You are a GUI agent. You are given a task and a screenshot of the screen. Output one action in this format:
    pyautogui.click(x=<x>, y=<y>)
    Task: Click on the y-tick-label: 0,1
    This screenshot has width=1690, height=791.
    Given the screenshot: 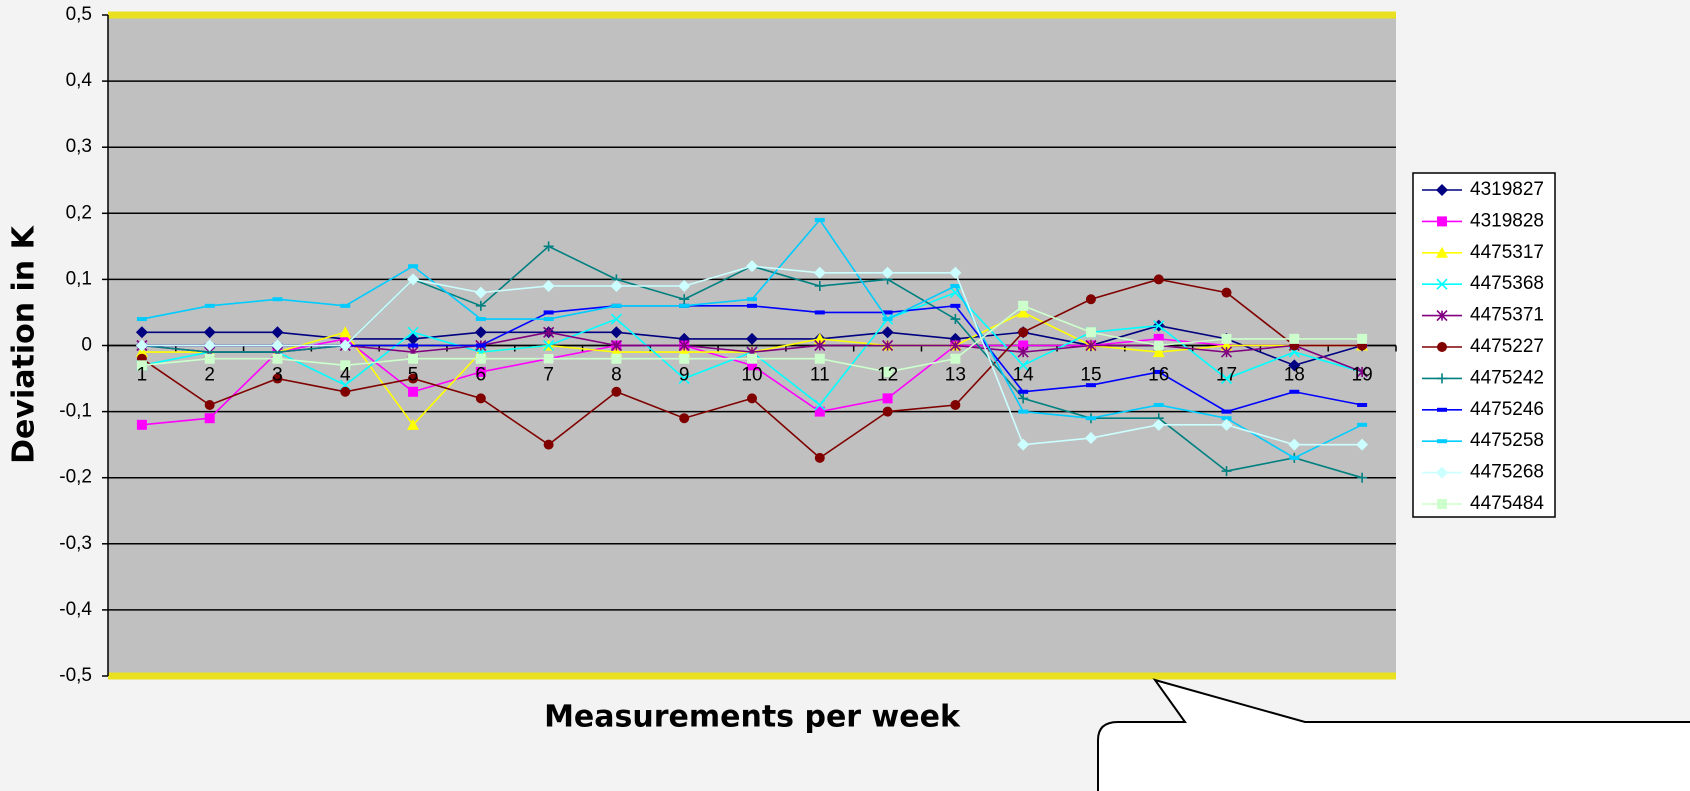 What is the action you would take?
    pyautogui.click(x=79, y=278)
    